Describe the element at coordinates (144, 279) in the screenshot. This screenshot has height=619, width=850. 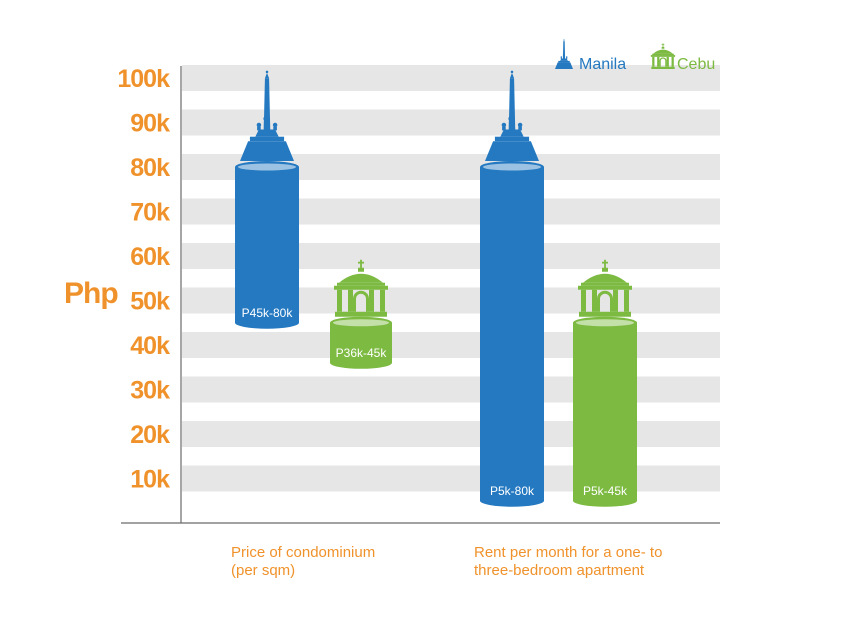
I see `y-tick-labels: 10k 20k 30k 40k 50k 60k 70k 80k 90k 100k` at that location.